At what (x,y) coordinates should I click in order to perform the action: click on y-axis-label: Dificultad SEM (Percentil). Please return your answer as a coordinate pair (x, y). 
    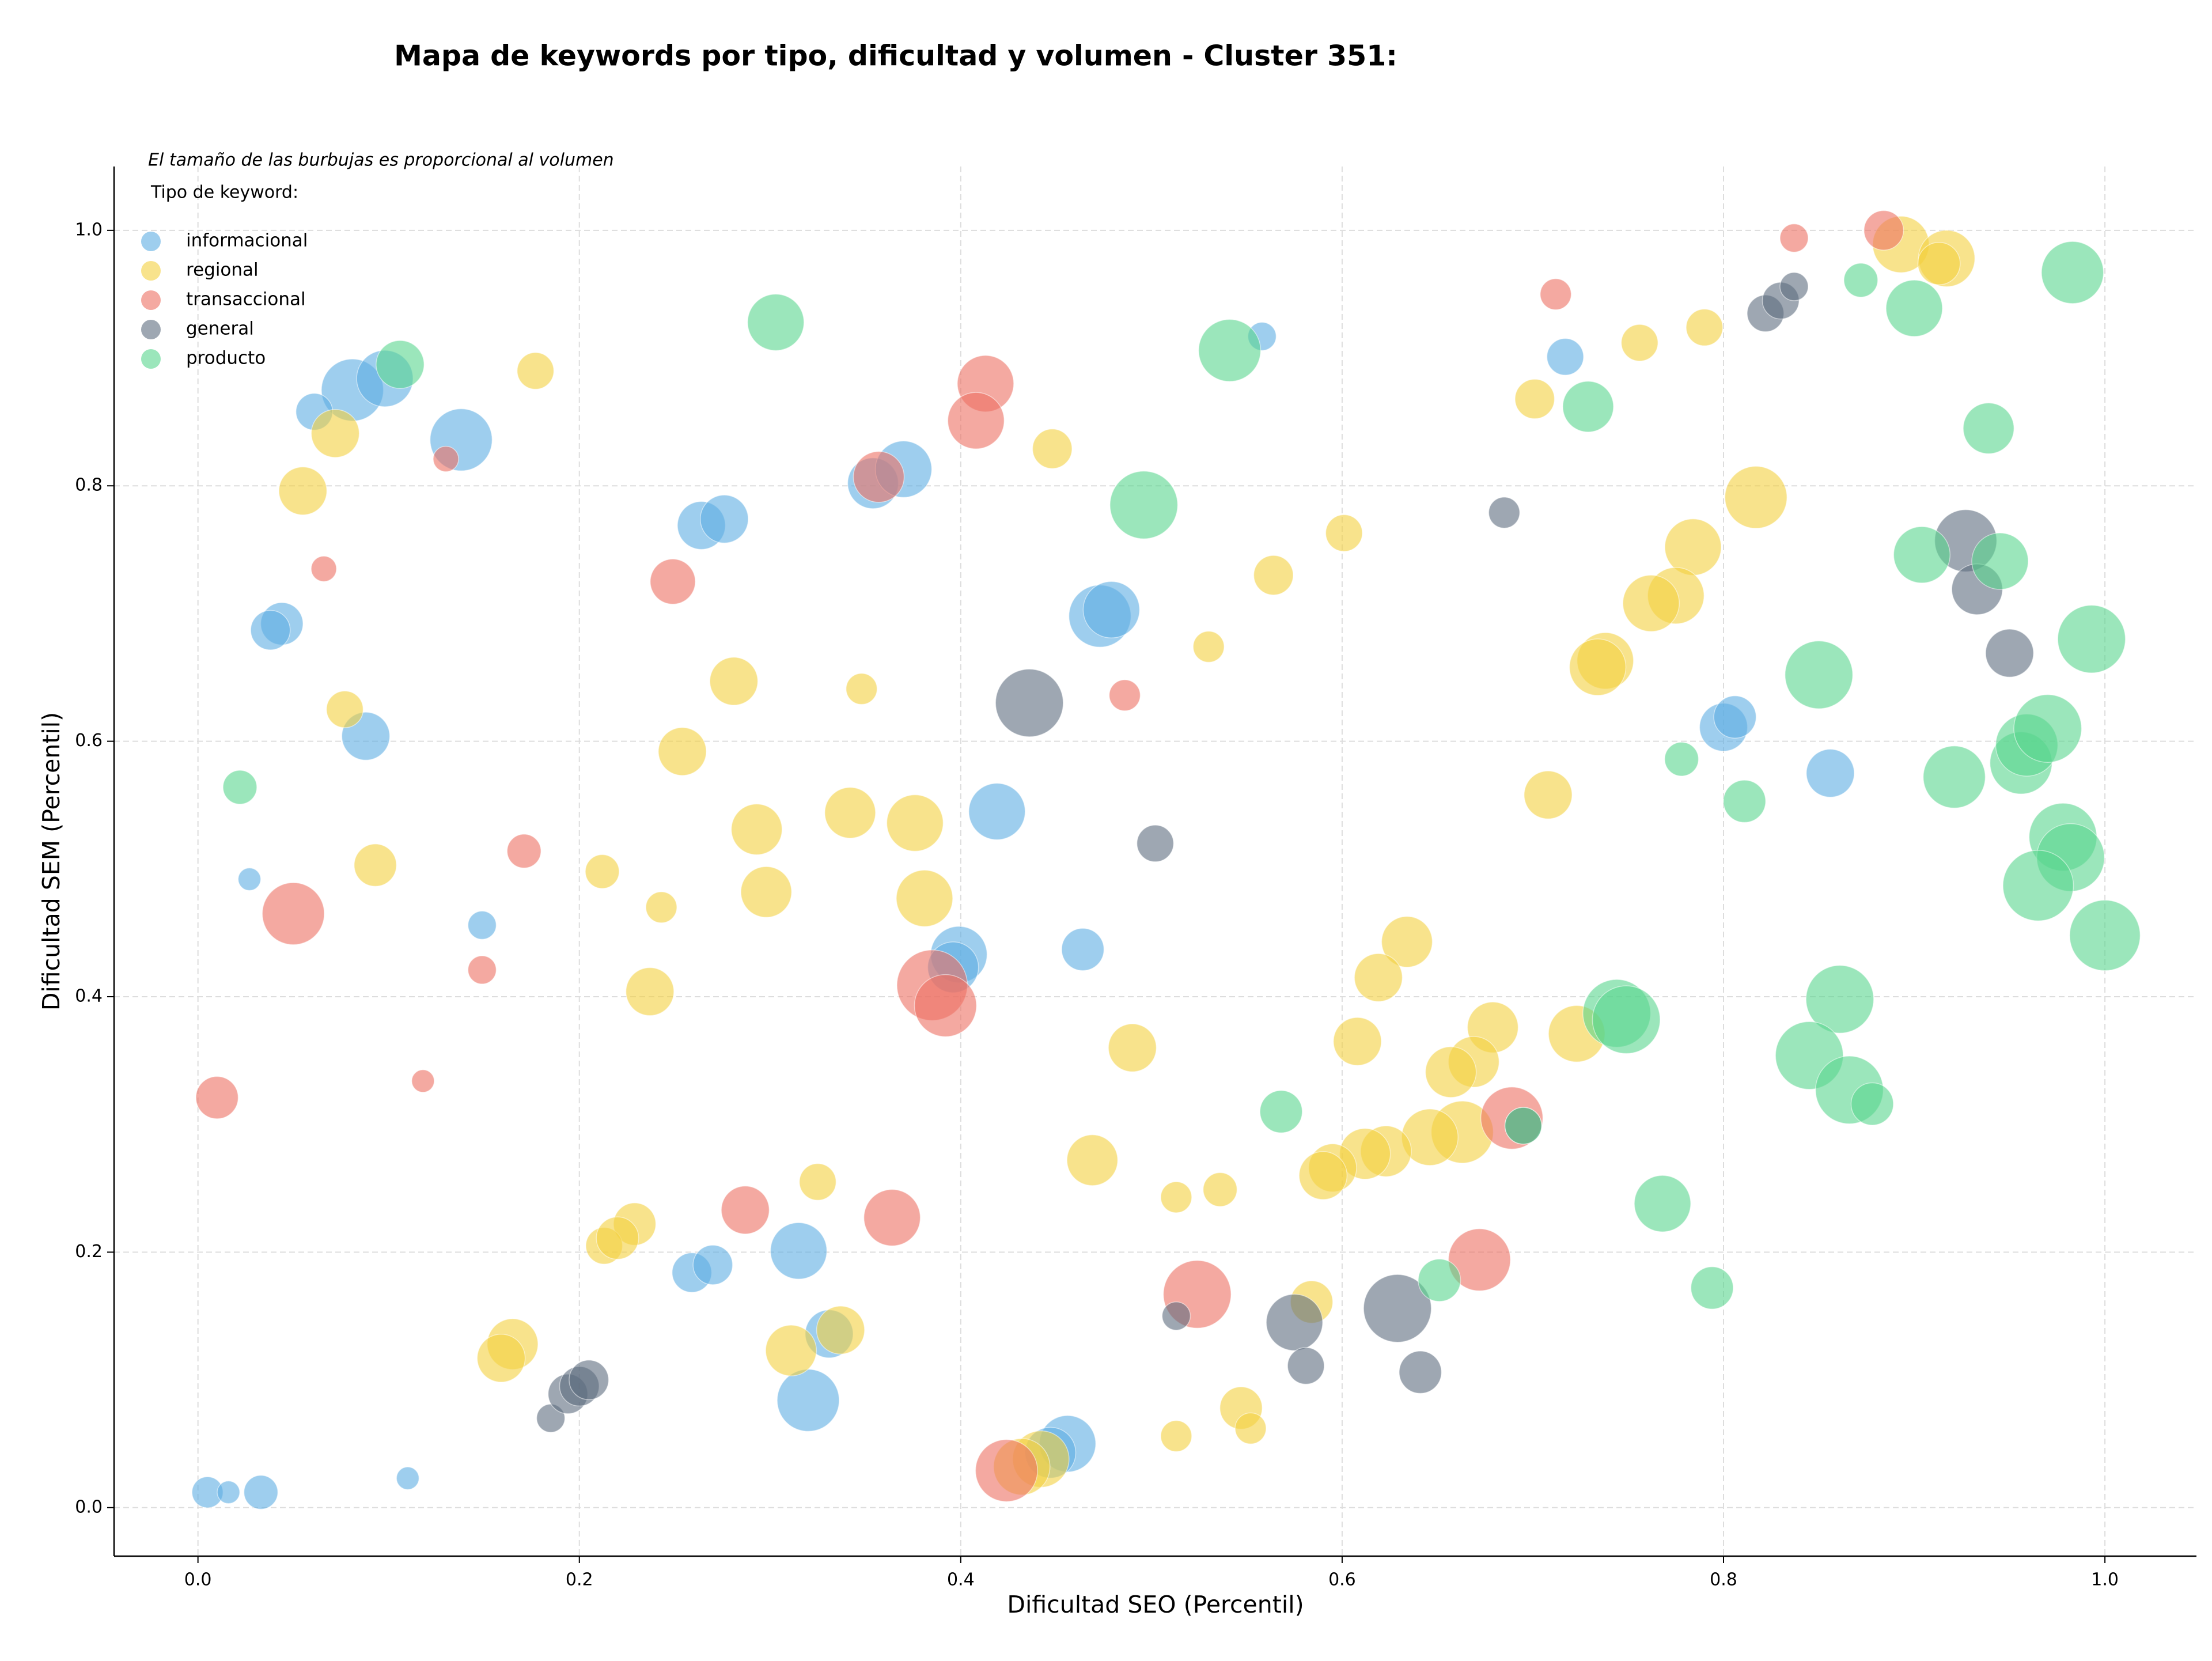
    Looking at the image, I should click on (51, 861).